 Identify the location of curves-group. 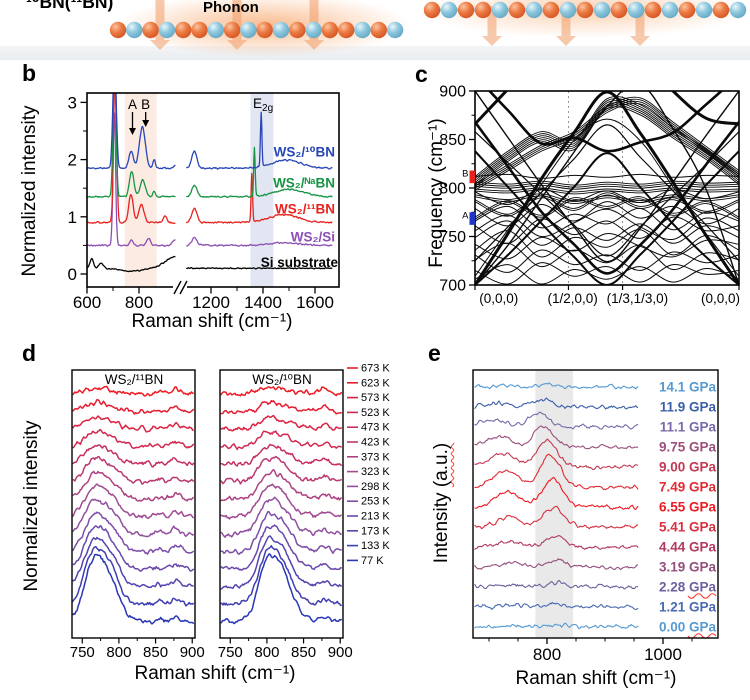
(210, 183).